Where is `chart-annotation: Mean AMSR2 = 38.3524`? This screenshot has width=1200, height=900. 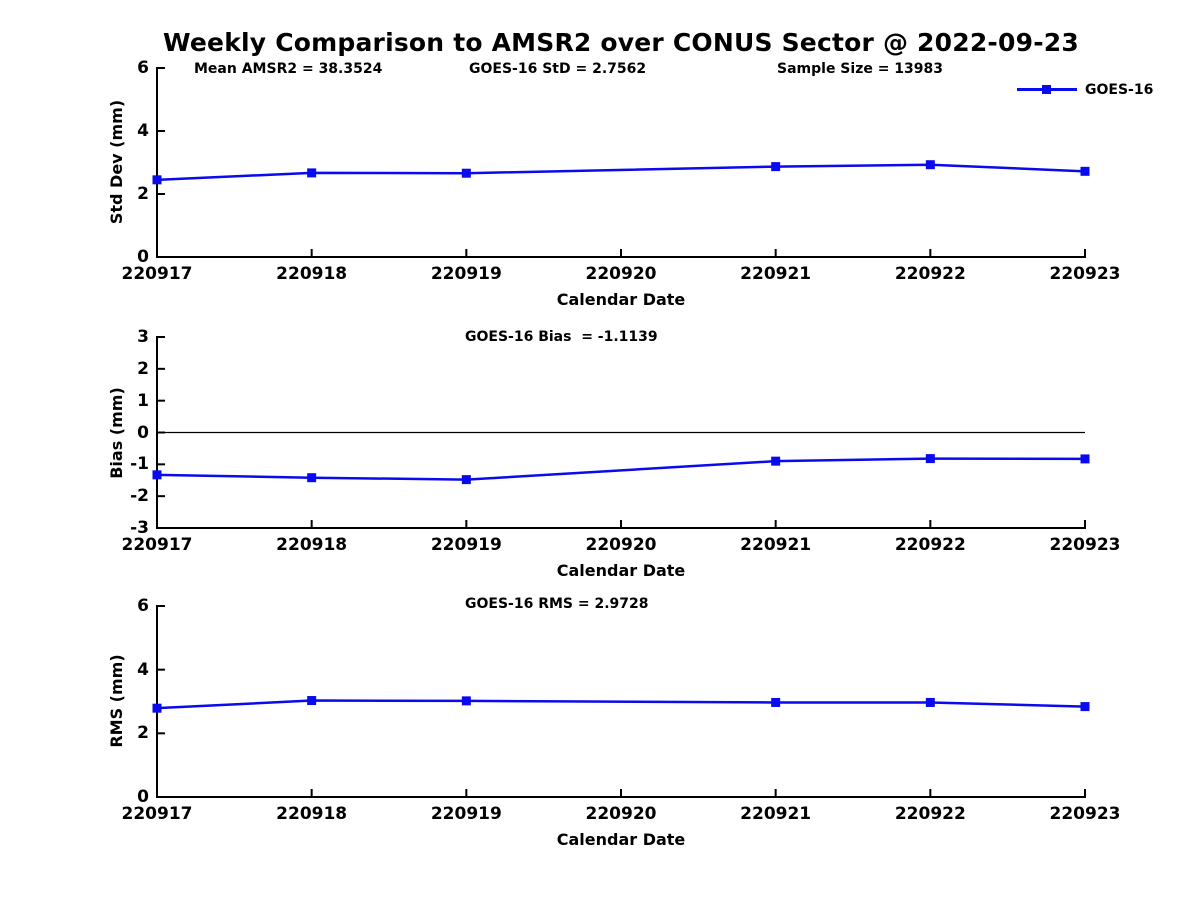 chart-annotation: Mean AMSR2 = 38.3524 is located at coordinates (288, 69).